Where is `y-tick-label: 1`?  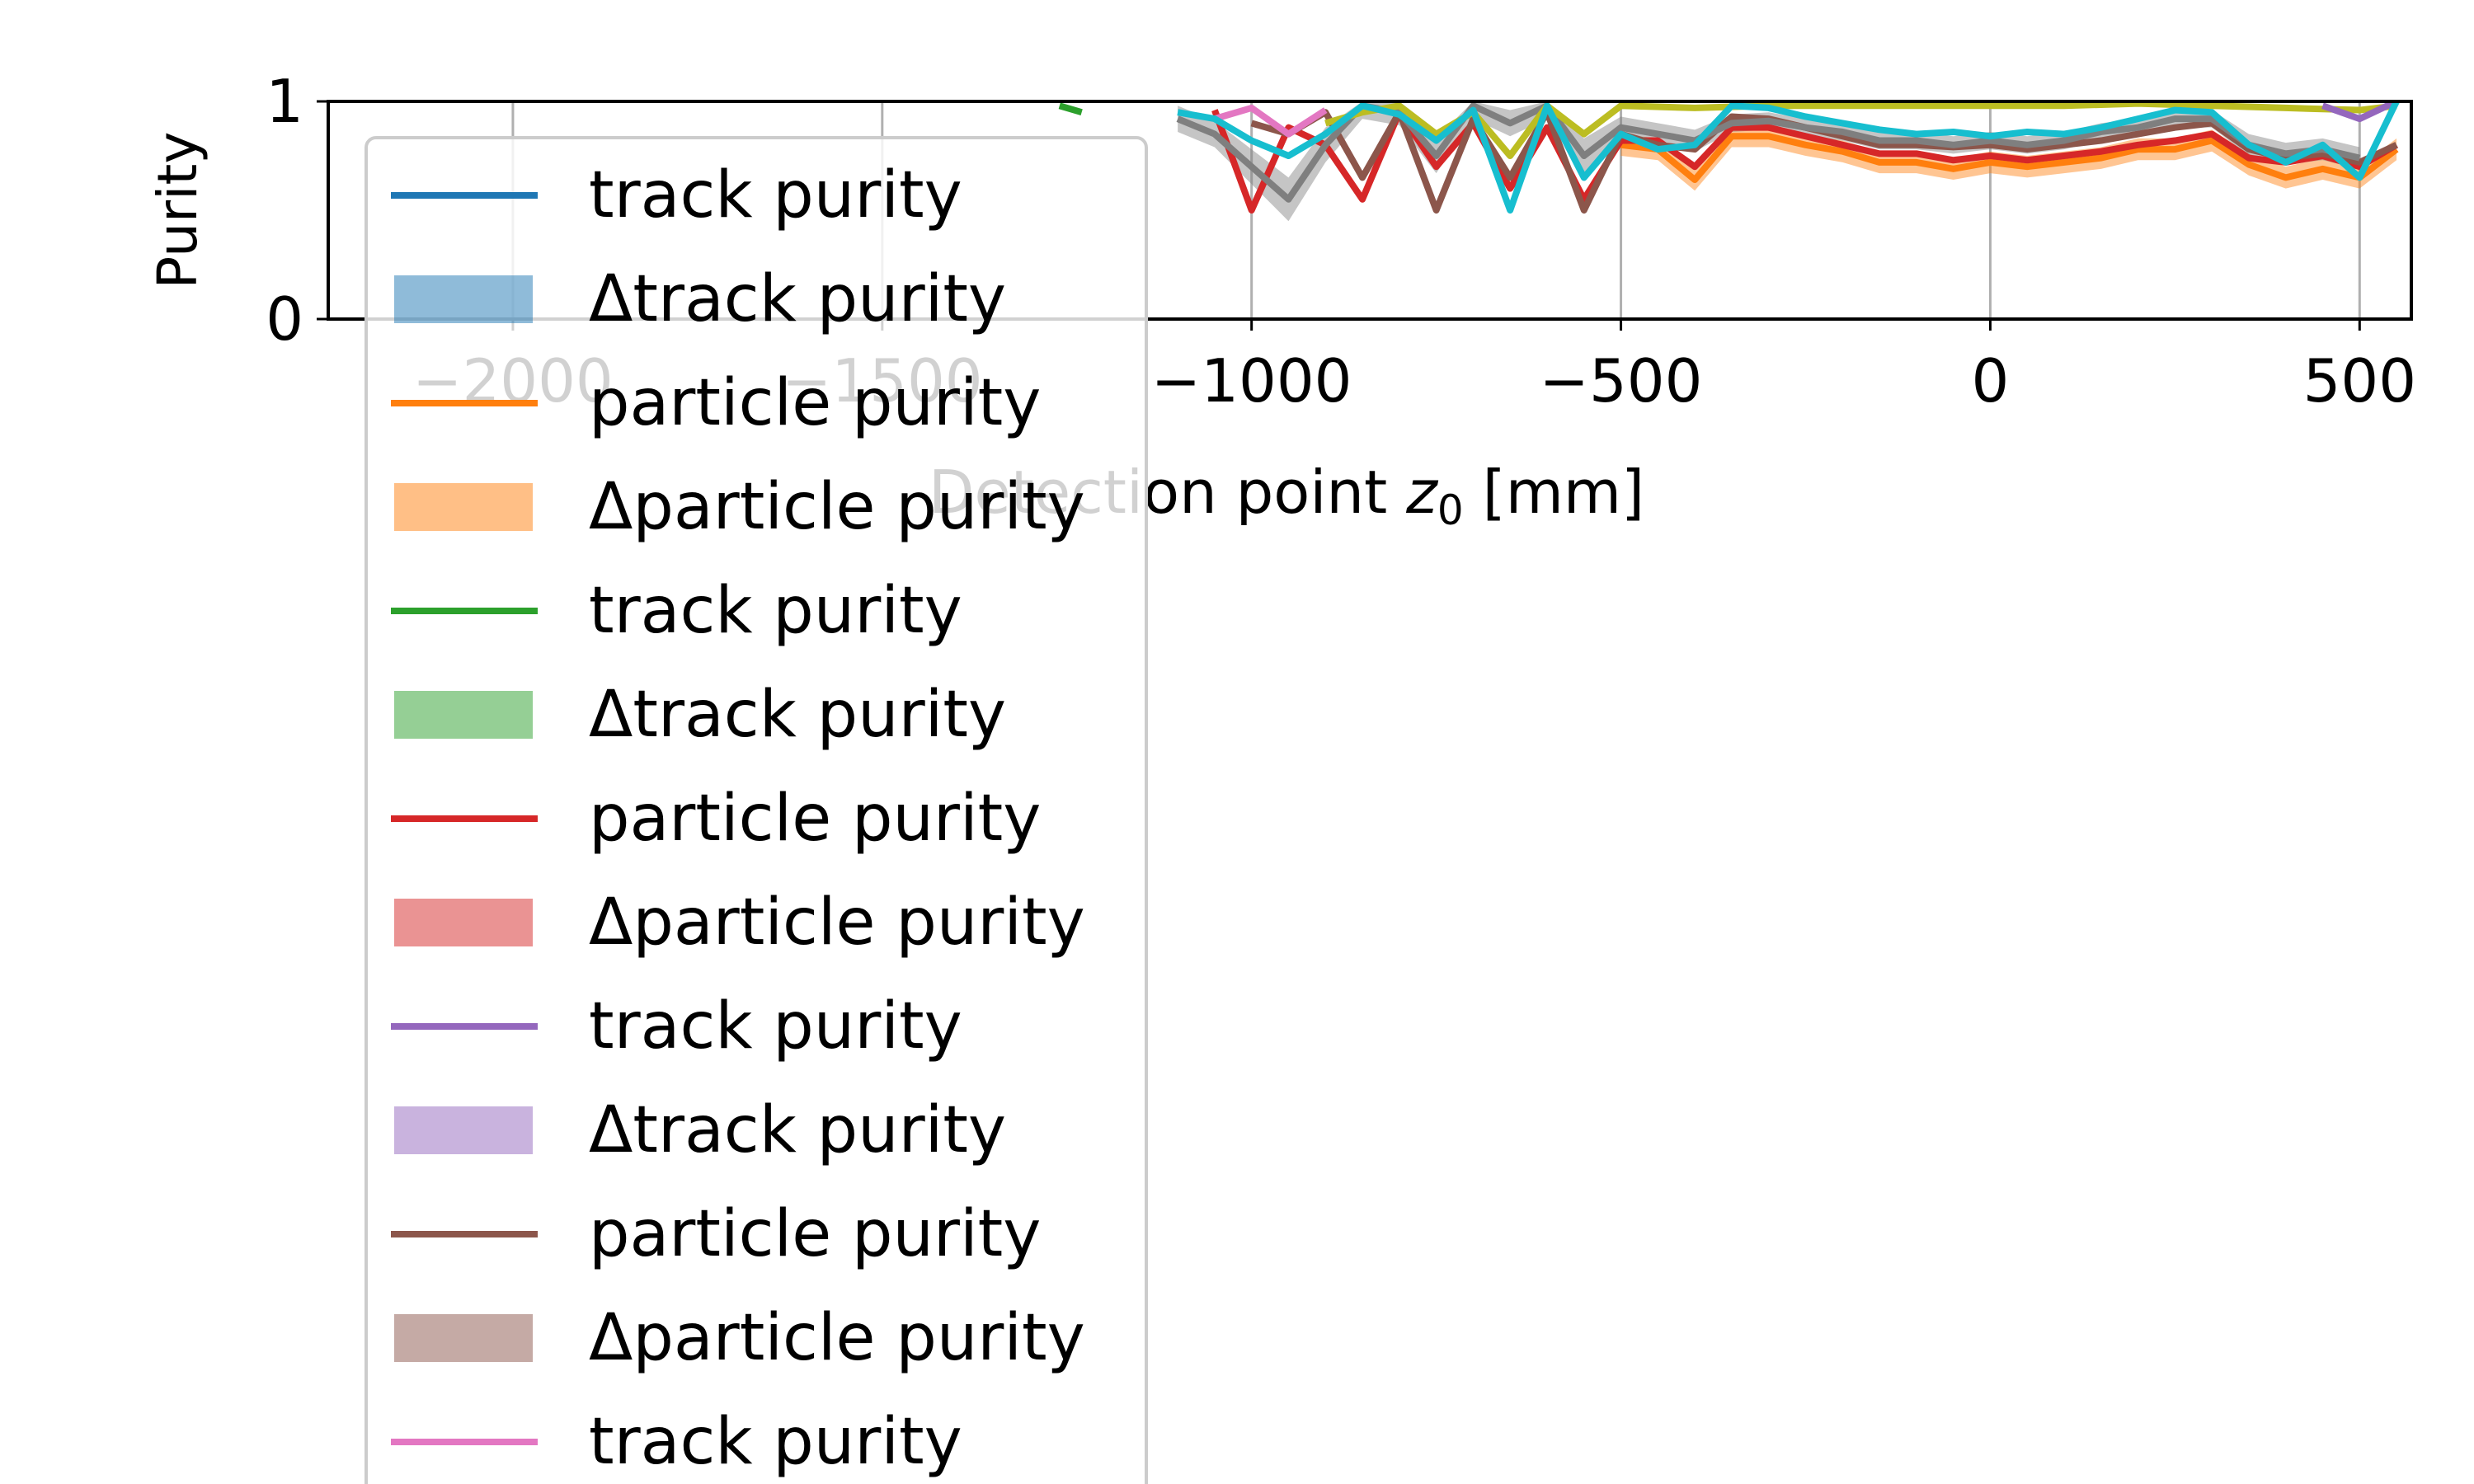
y-tick-label: 1 is located at coordinates (284, 101).